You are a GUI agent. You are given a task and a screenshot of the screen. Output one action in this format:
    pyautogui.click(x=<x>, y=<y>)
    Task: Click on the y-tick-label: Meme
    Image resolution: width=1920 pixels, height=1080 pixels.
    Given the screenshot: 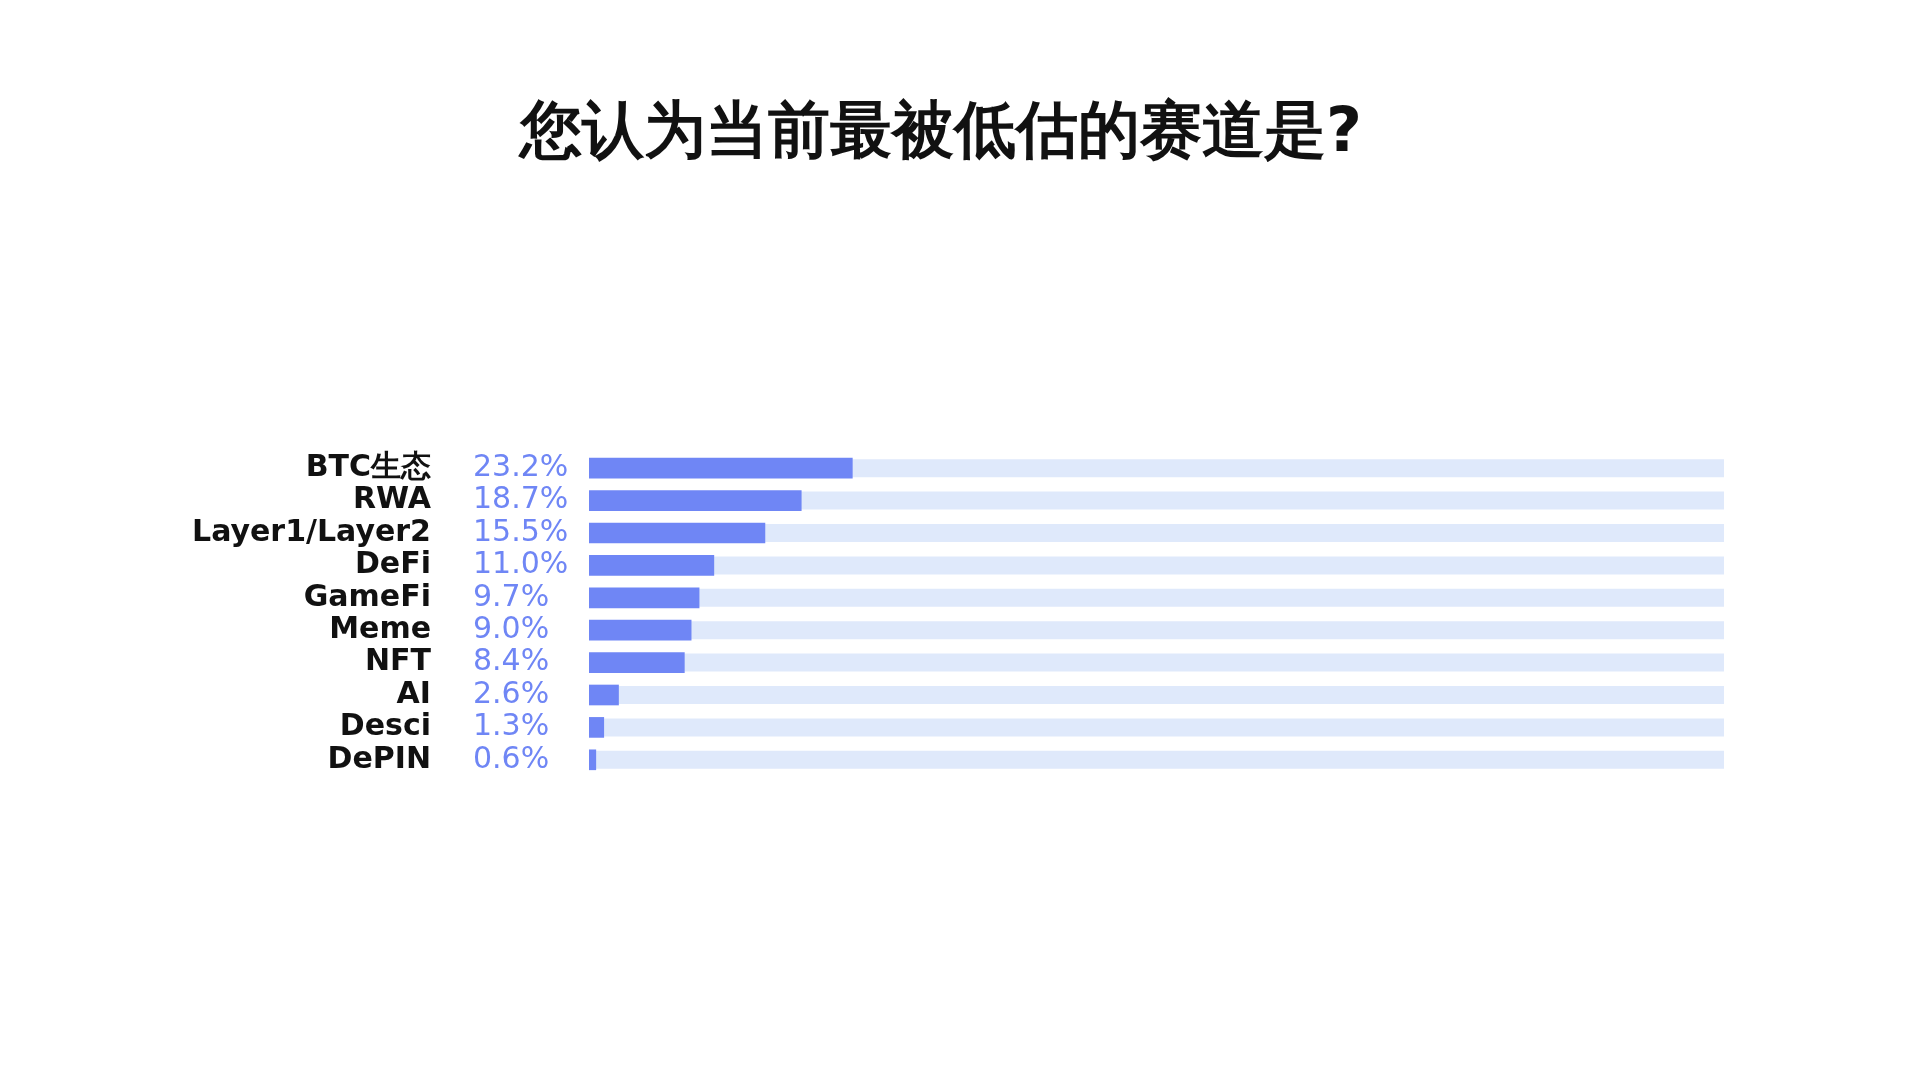 What is the action you would take?
    pyautogui.click(x=380, y=627)
    